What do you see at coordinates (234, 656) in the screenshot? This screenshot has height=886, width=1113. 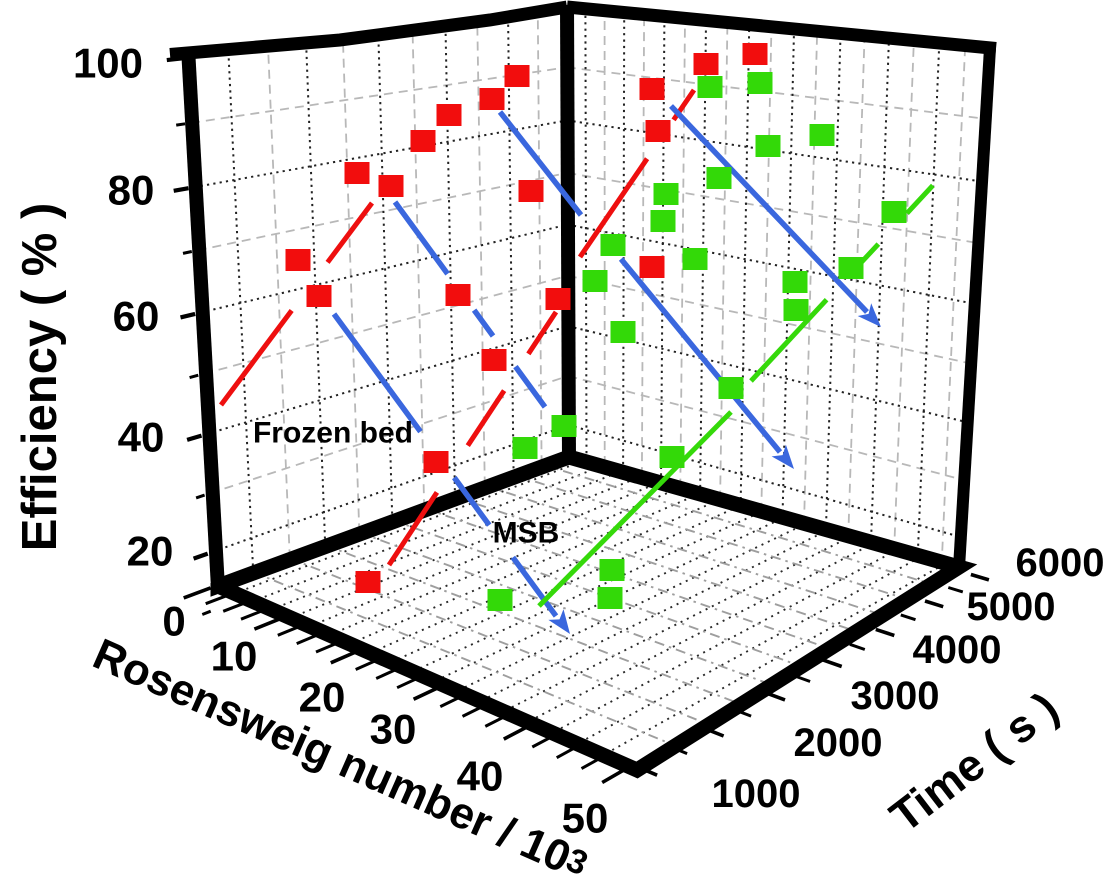 I see `svg-text: 10` at bounding box center [234, 656].